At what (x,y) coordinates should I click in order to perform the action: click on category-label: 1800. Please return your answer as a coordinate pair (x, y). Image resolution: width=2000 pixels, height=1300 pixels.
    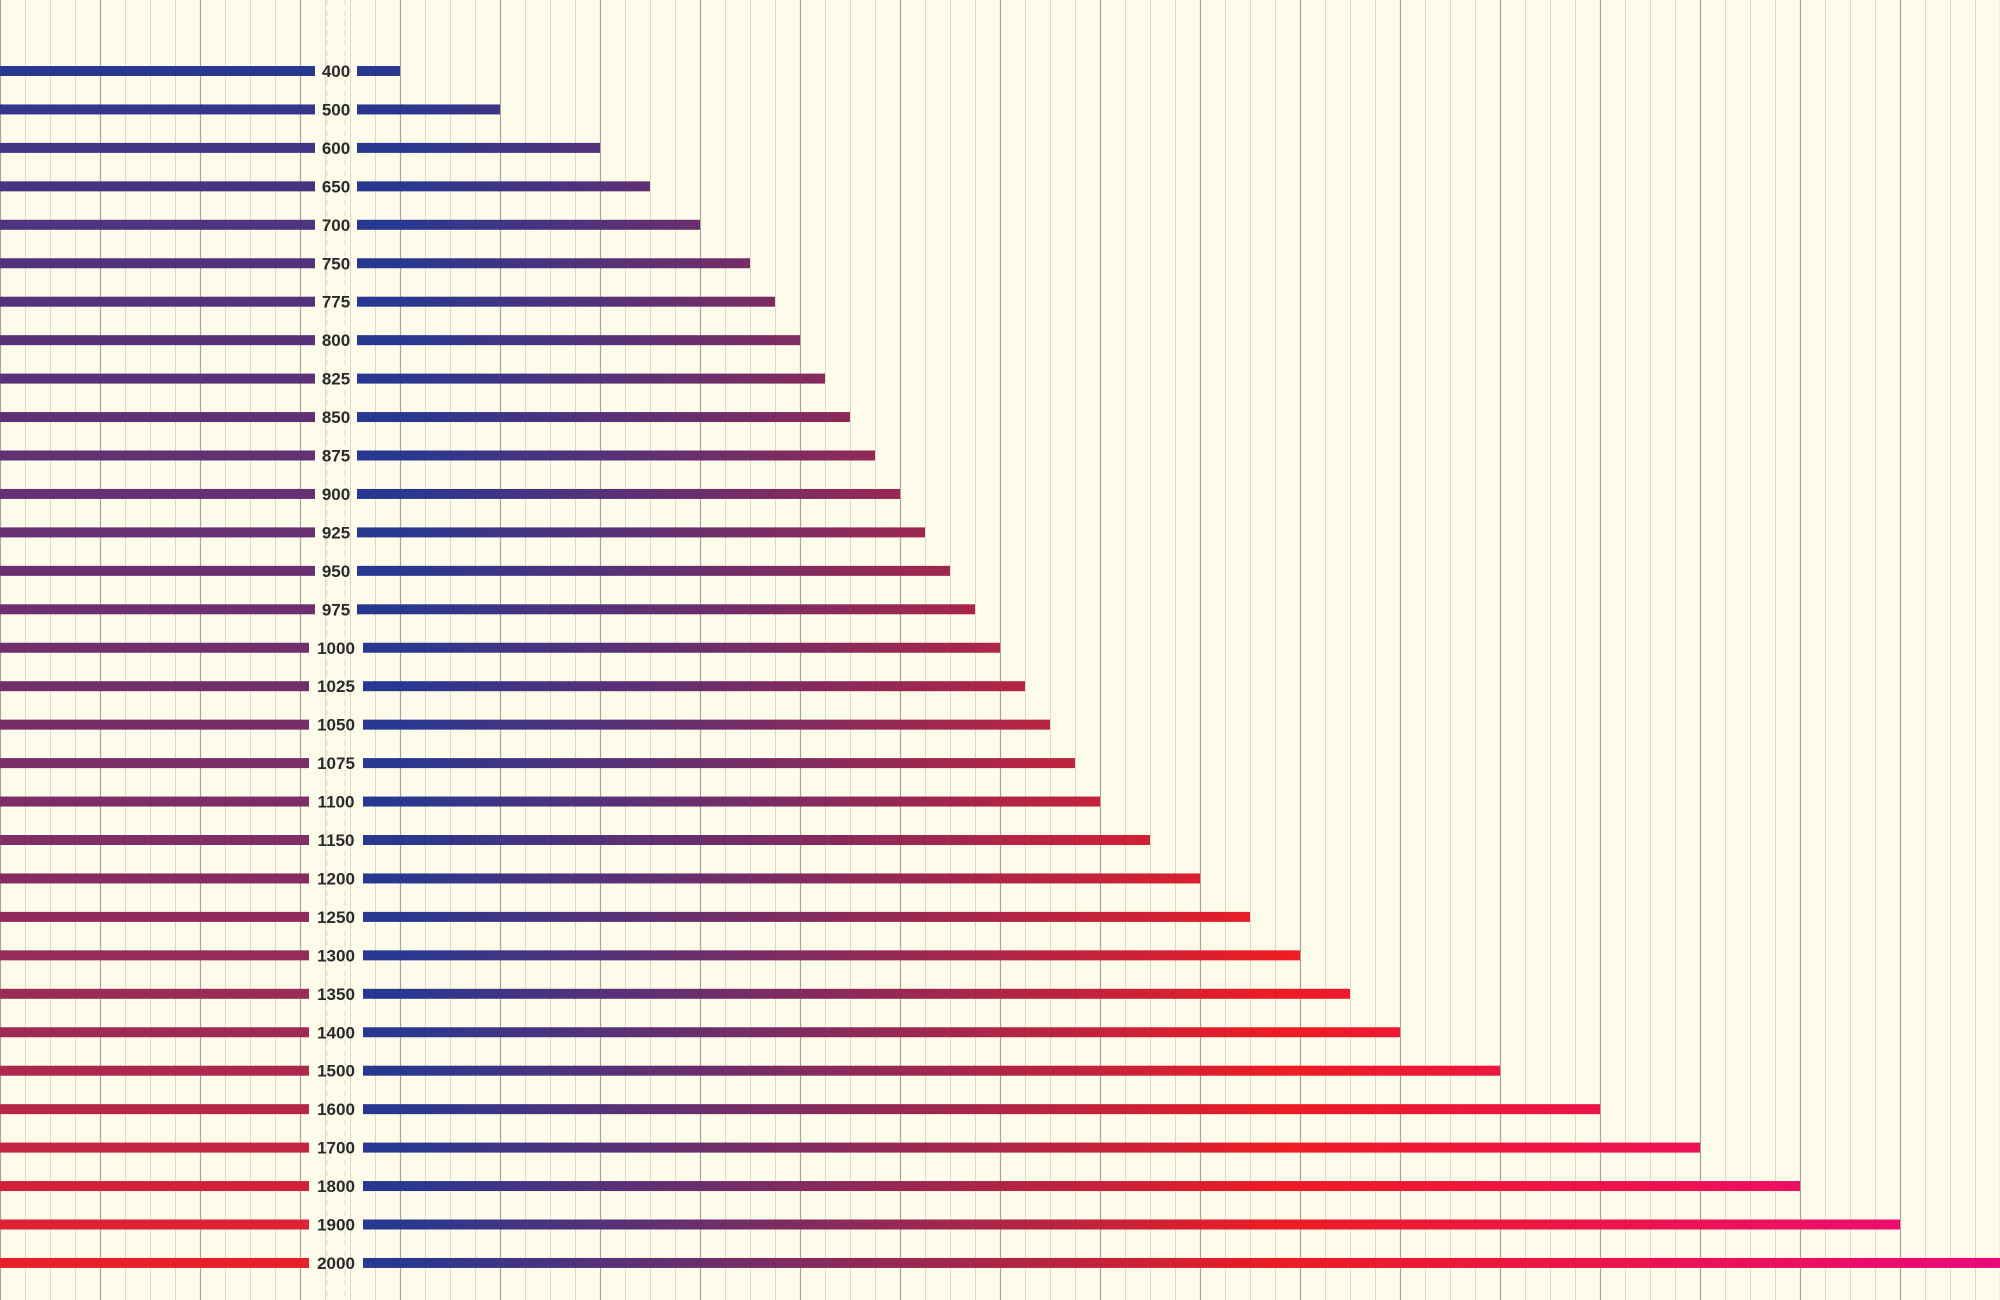
    Looking at the image, I should click on (336, 1186).